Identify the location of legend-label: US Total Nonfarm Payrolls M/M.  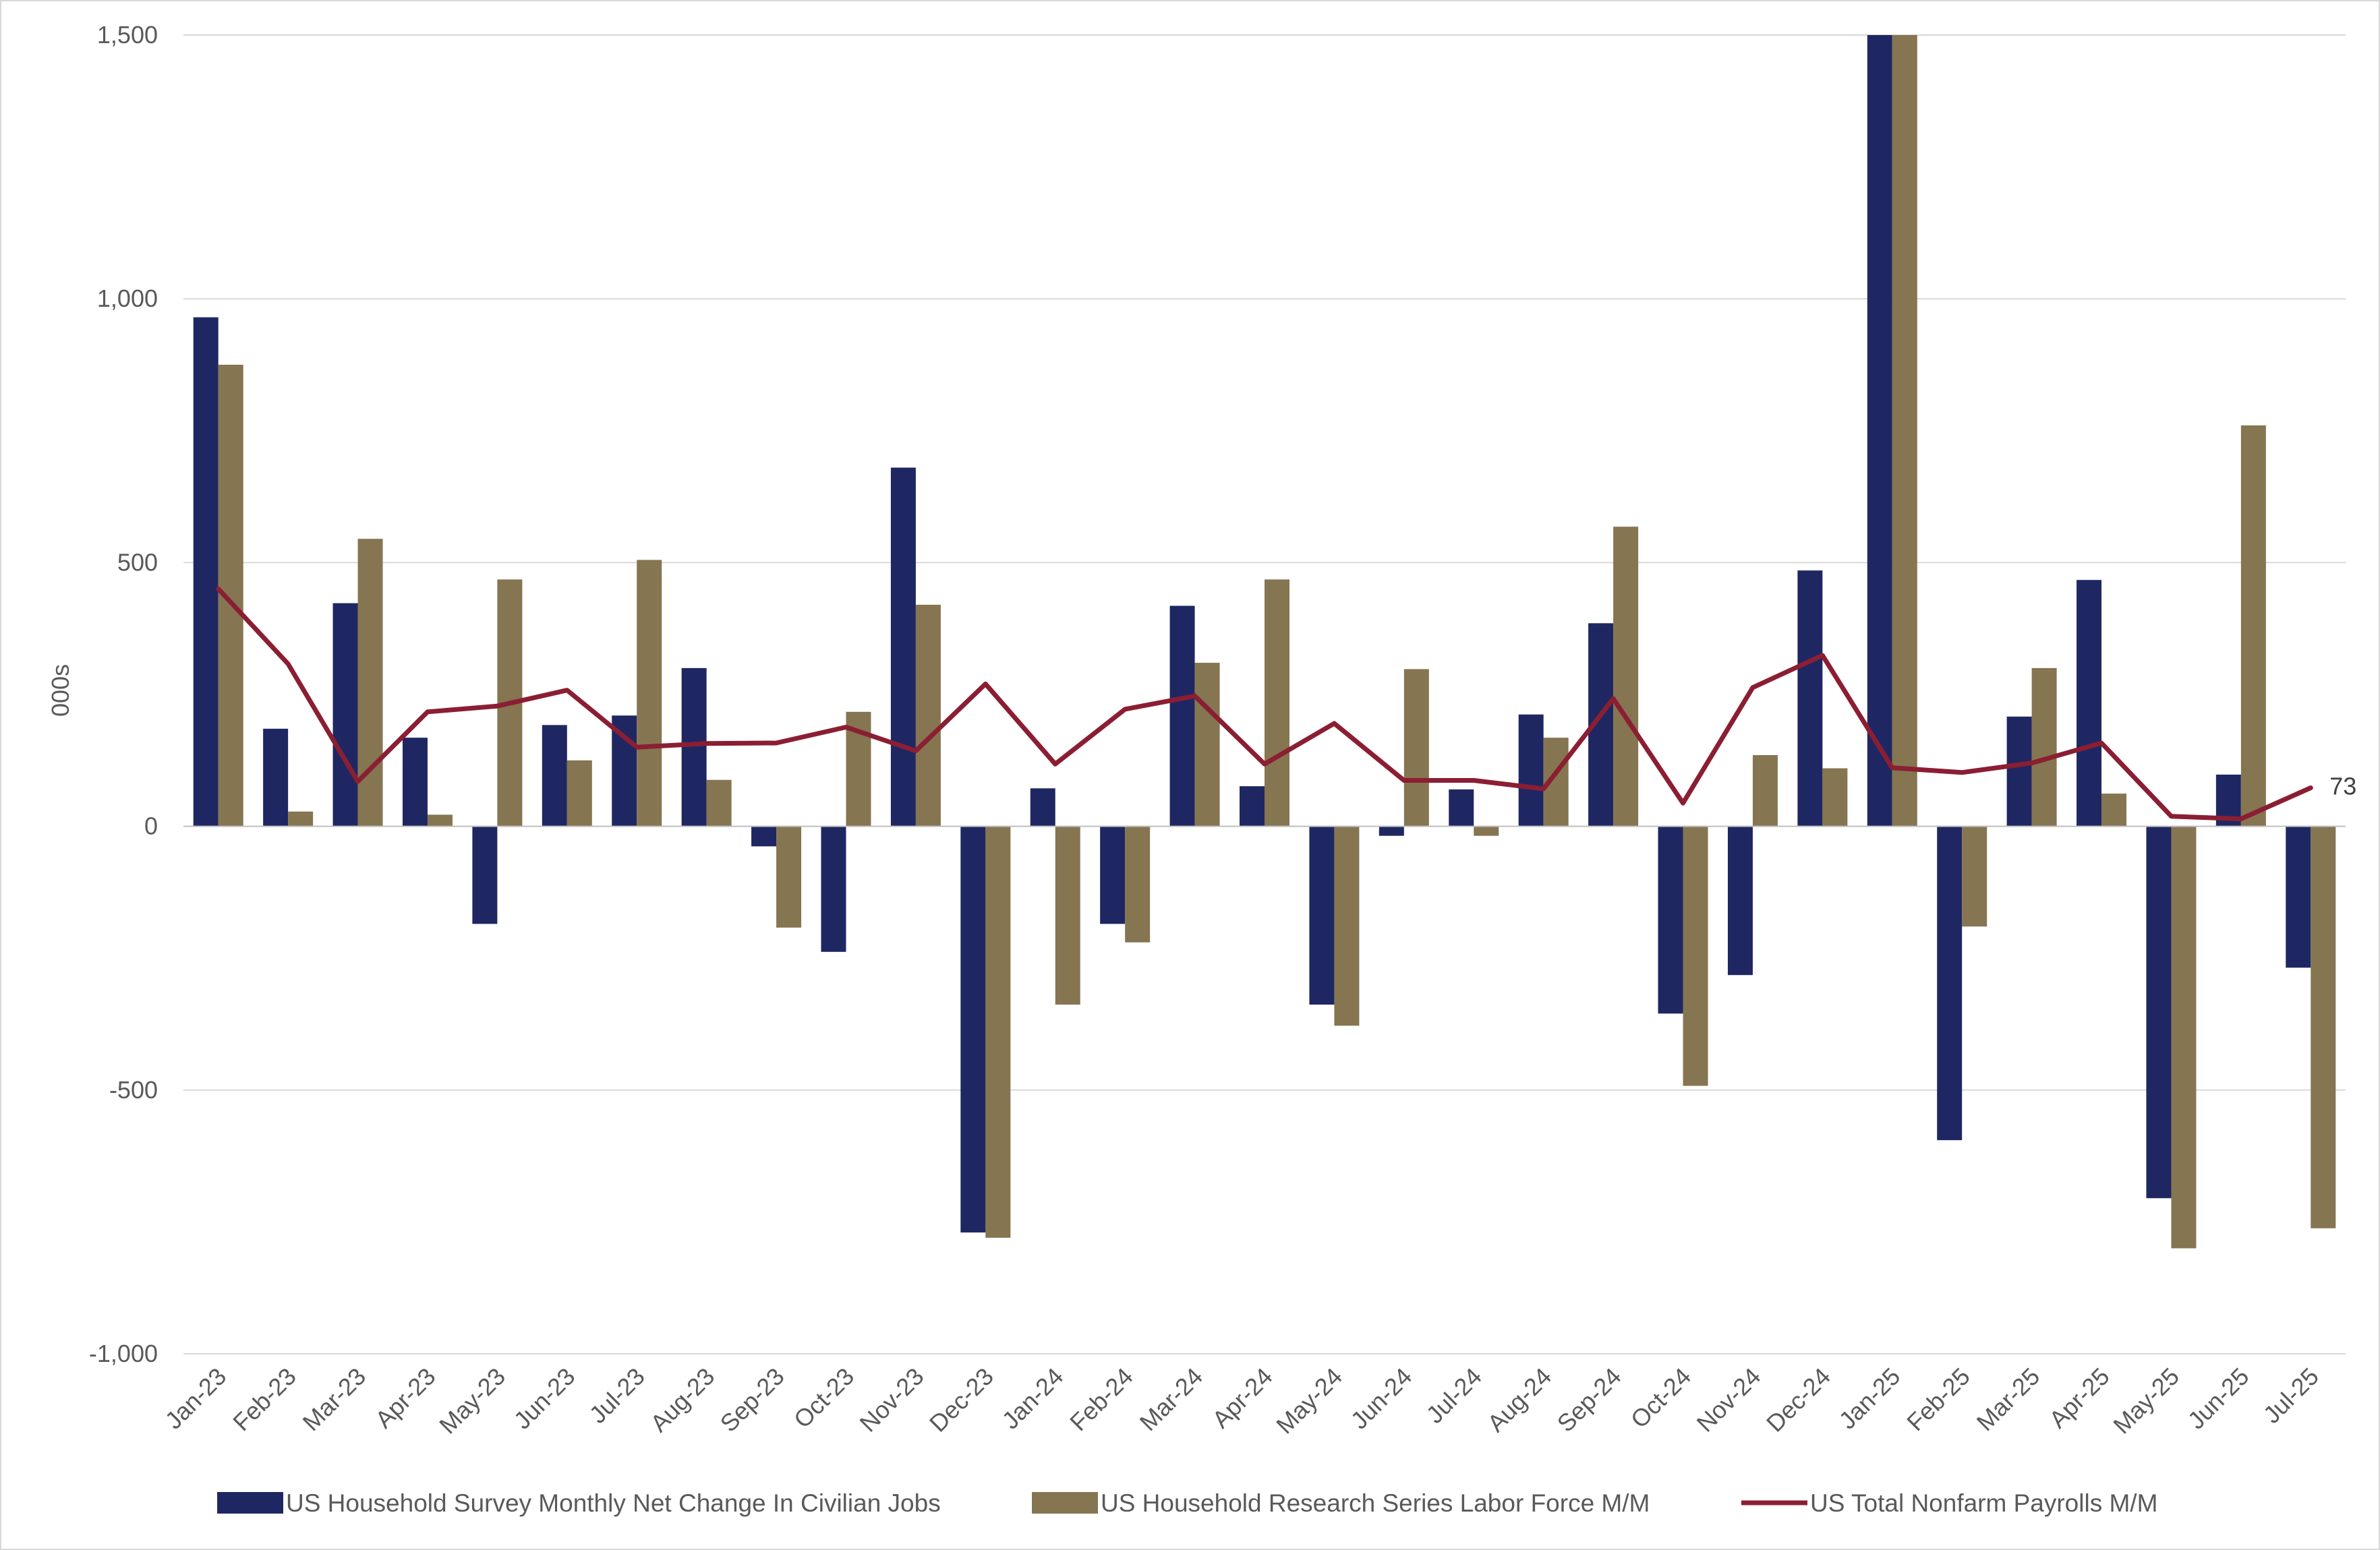
(1984, 1503).